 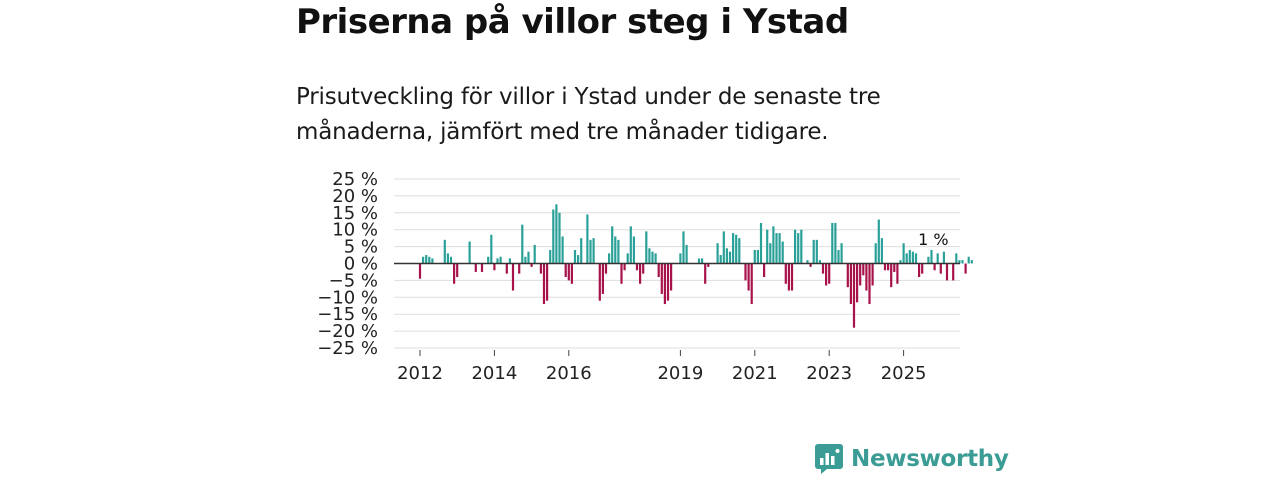 I want to click on y-tick-label: −5 %, so click(x=353, y=280).